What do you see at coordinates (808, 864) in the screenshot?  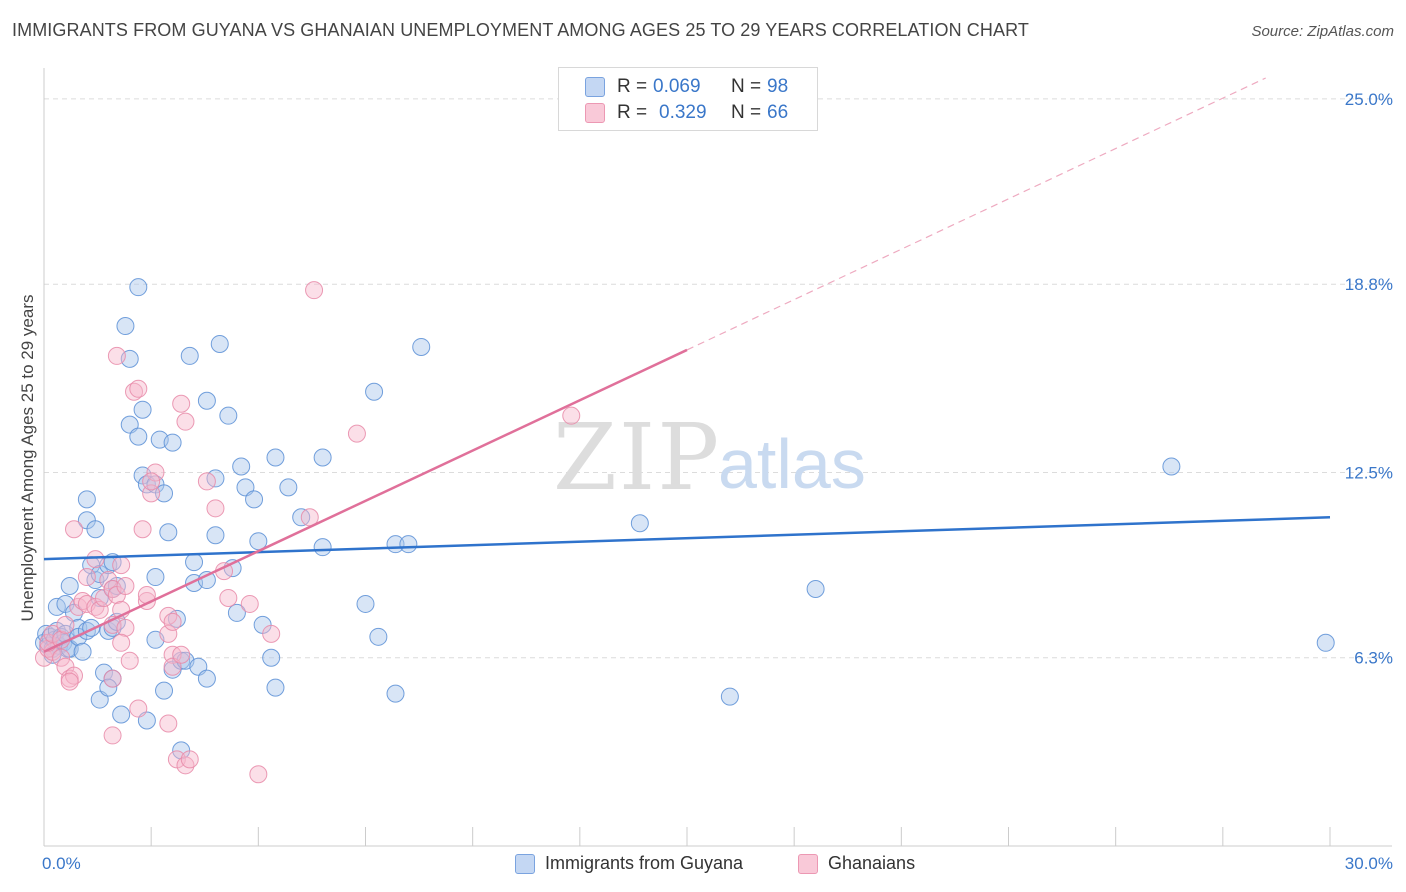 I see `legend-swatch-ghanaians` at bounding box center [808, 864].